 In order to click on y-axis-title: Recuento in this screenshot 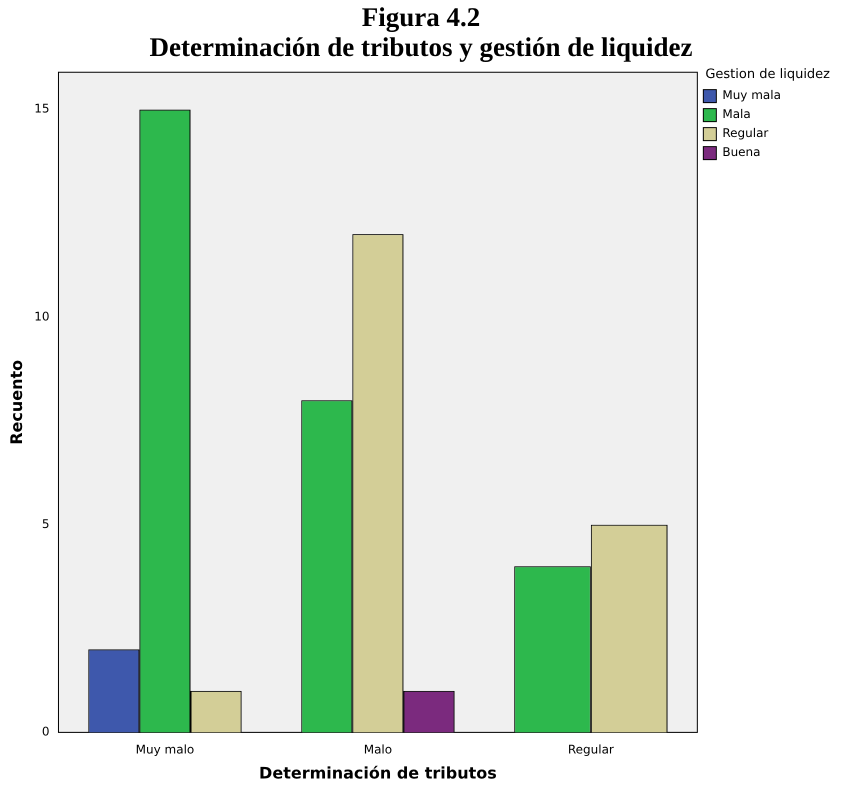, I will do `click(16, 402)`.